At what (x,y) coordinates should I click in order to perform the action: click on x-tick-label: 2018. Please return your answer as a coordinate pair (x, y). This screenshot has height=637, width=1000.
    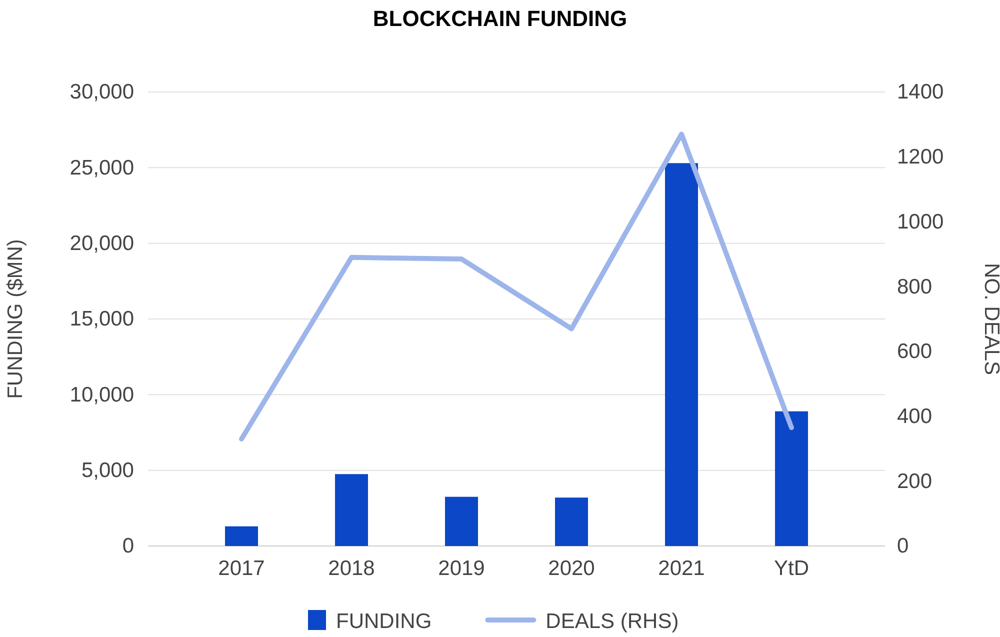
    Looking at the image, I should click on (351, 568).